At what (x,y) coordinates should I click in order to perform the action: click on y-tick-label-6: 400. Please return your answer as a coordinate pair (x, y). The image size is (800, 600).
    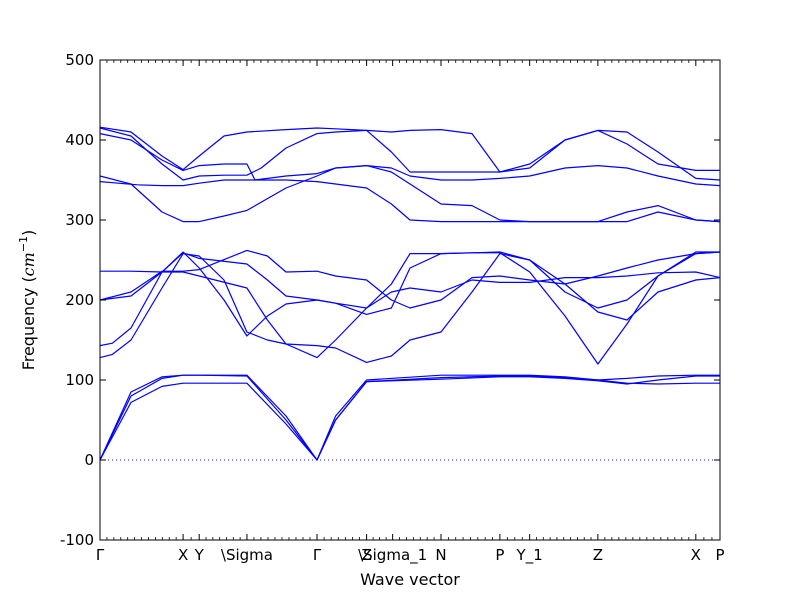
    Looking at the image, I should click on (79, 140).